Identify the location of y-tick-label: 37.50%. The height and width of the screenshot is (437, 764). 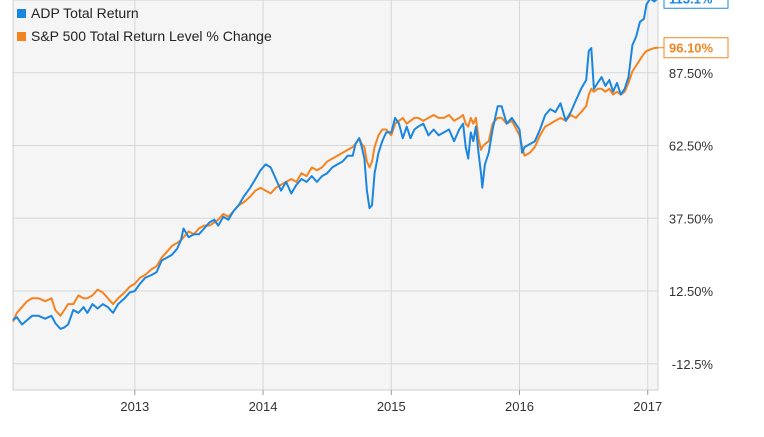
(691, 218).